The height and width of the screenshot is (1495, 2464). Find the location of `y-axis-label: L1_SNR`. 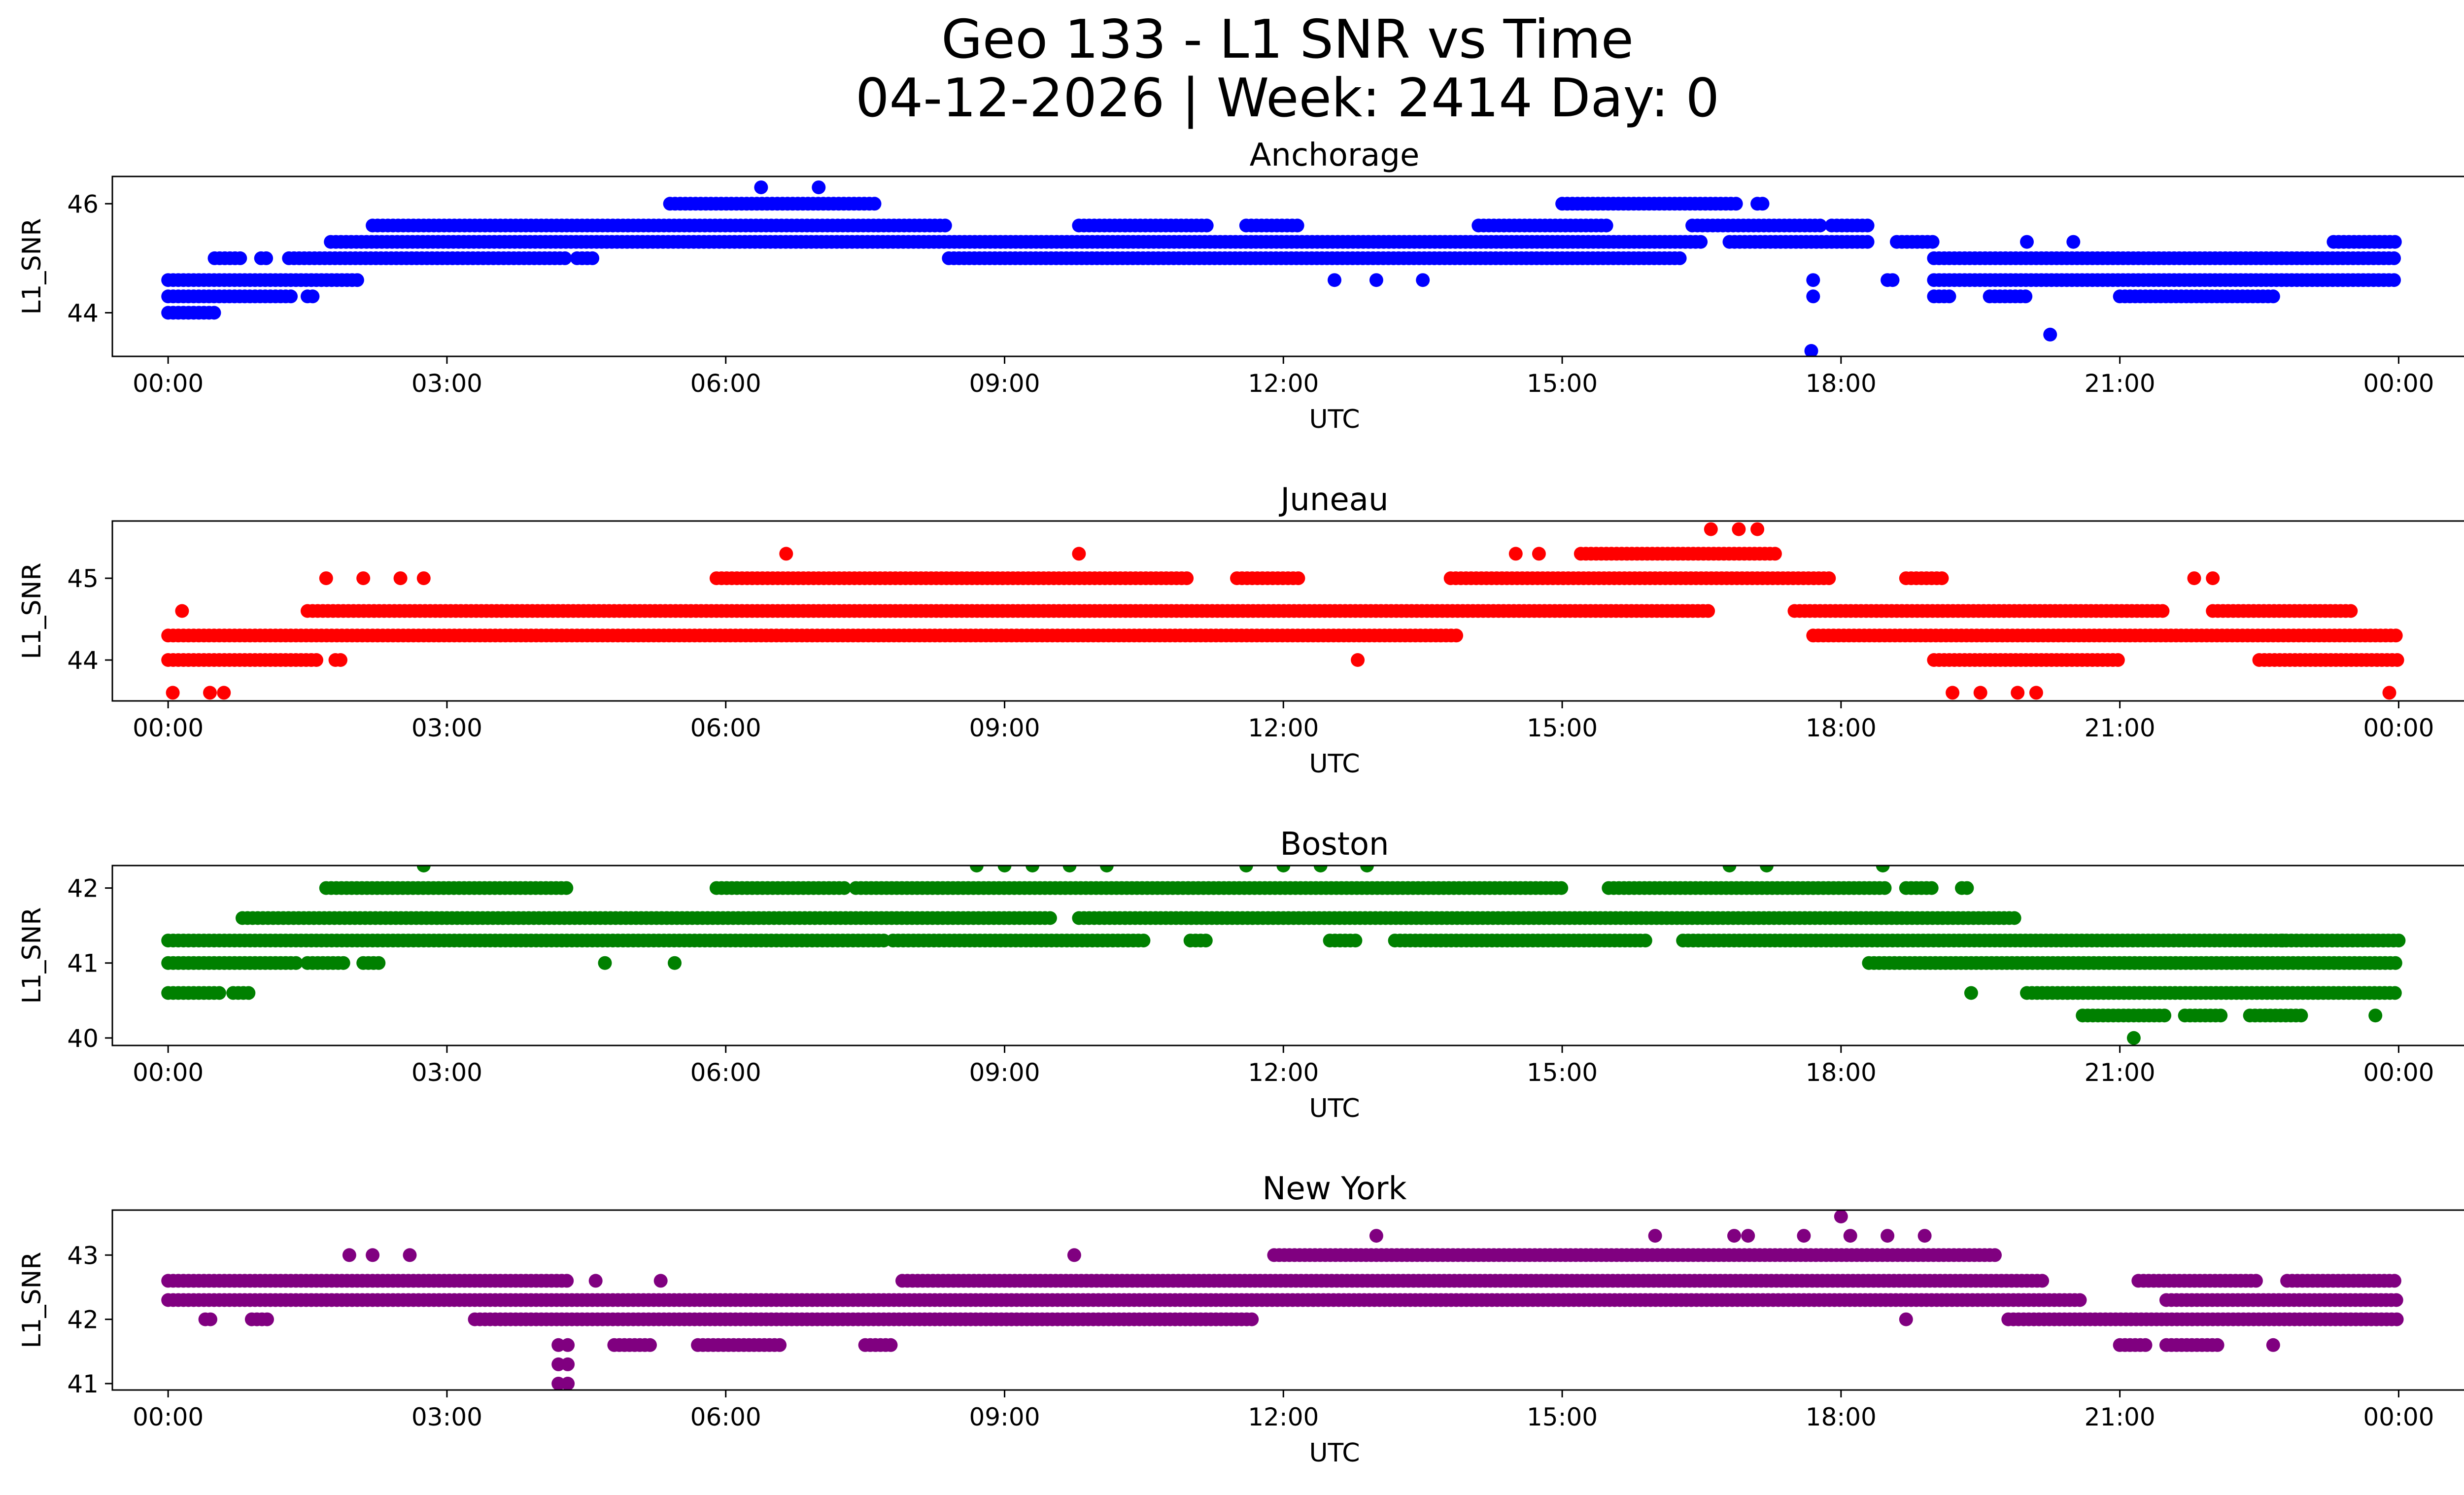

y-axis-label: L1_SNR is located at coordinates (32, 610).